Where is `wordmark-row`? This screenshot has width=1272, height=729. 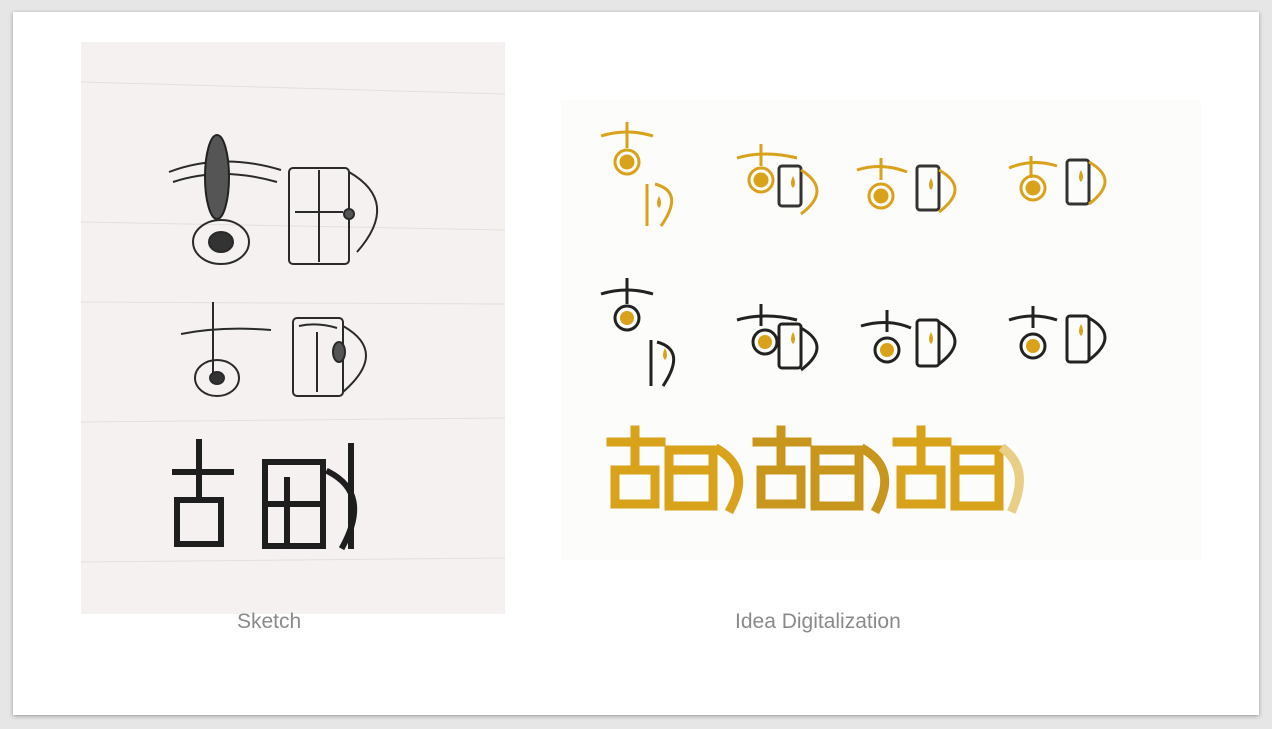
wordmark-row is located at coordinates (815, 470).